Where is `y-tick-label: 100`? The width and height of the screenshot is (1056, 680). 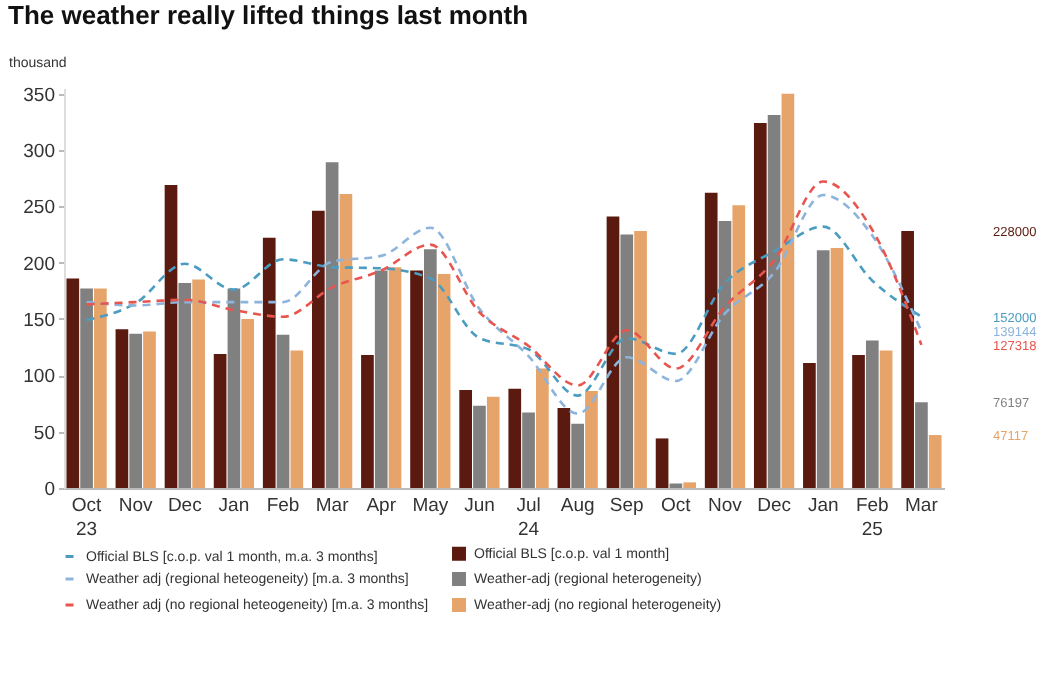
y-tick-label: 100 is located at coordinates (39, 377).